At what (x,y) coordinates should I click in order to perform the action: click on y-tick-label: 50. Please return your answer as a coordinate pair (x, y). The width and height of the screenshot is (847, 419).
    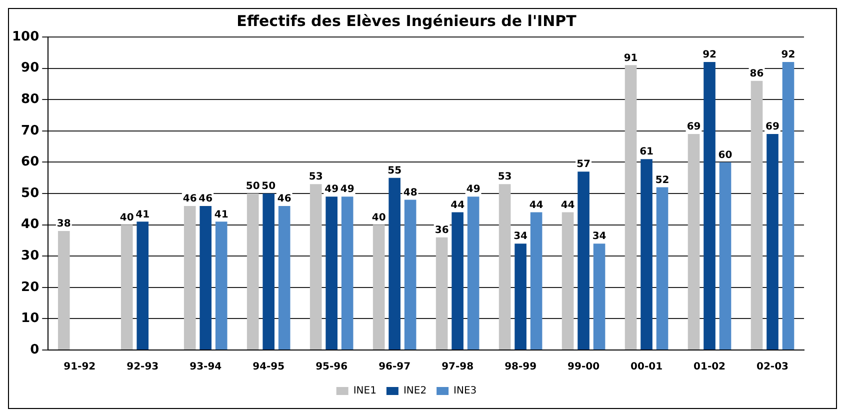
    Looking at the image, I should click on (30, 193).